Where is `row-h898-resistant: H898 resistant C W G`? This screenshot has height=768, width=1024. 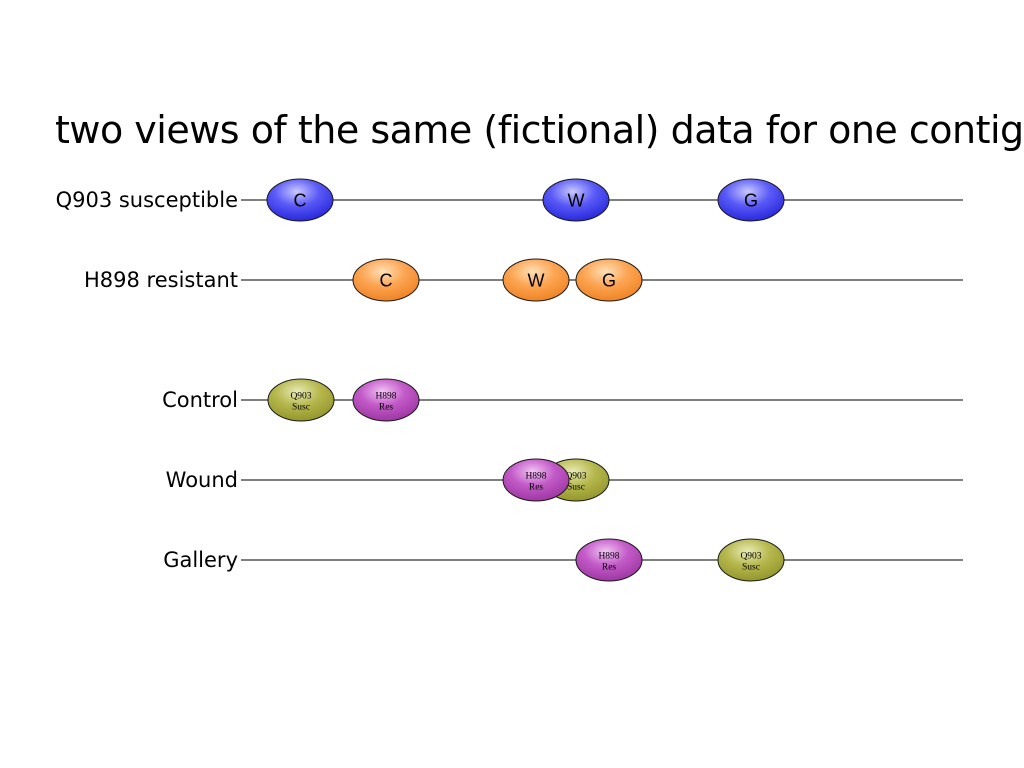 row-h898-resistant: H898 resistant C W G is located at coordinates (523, 280).